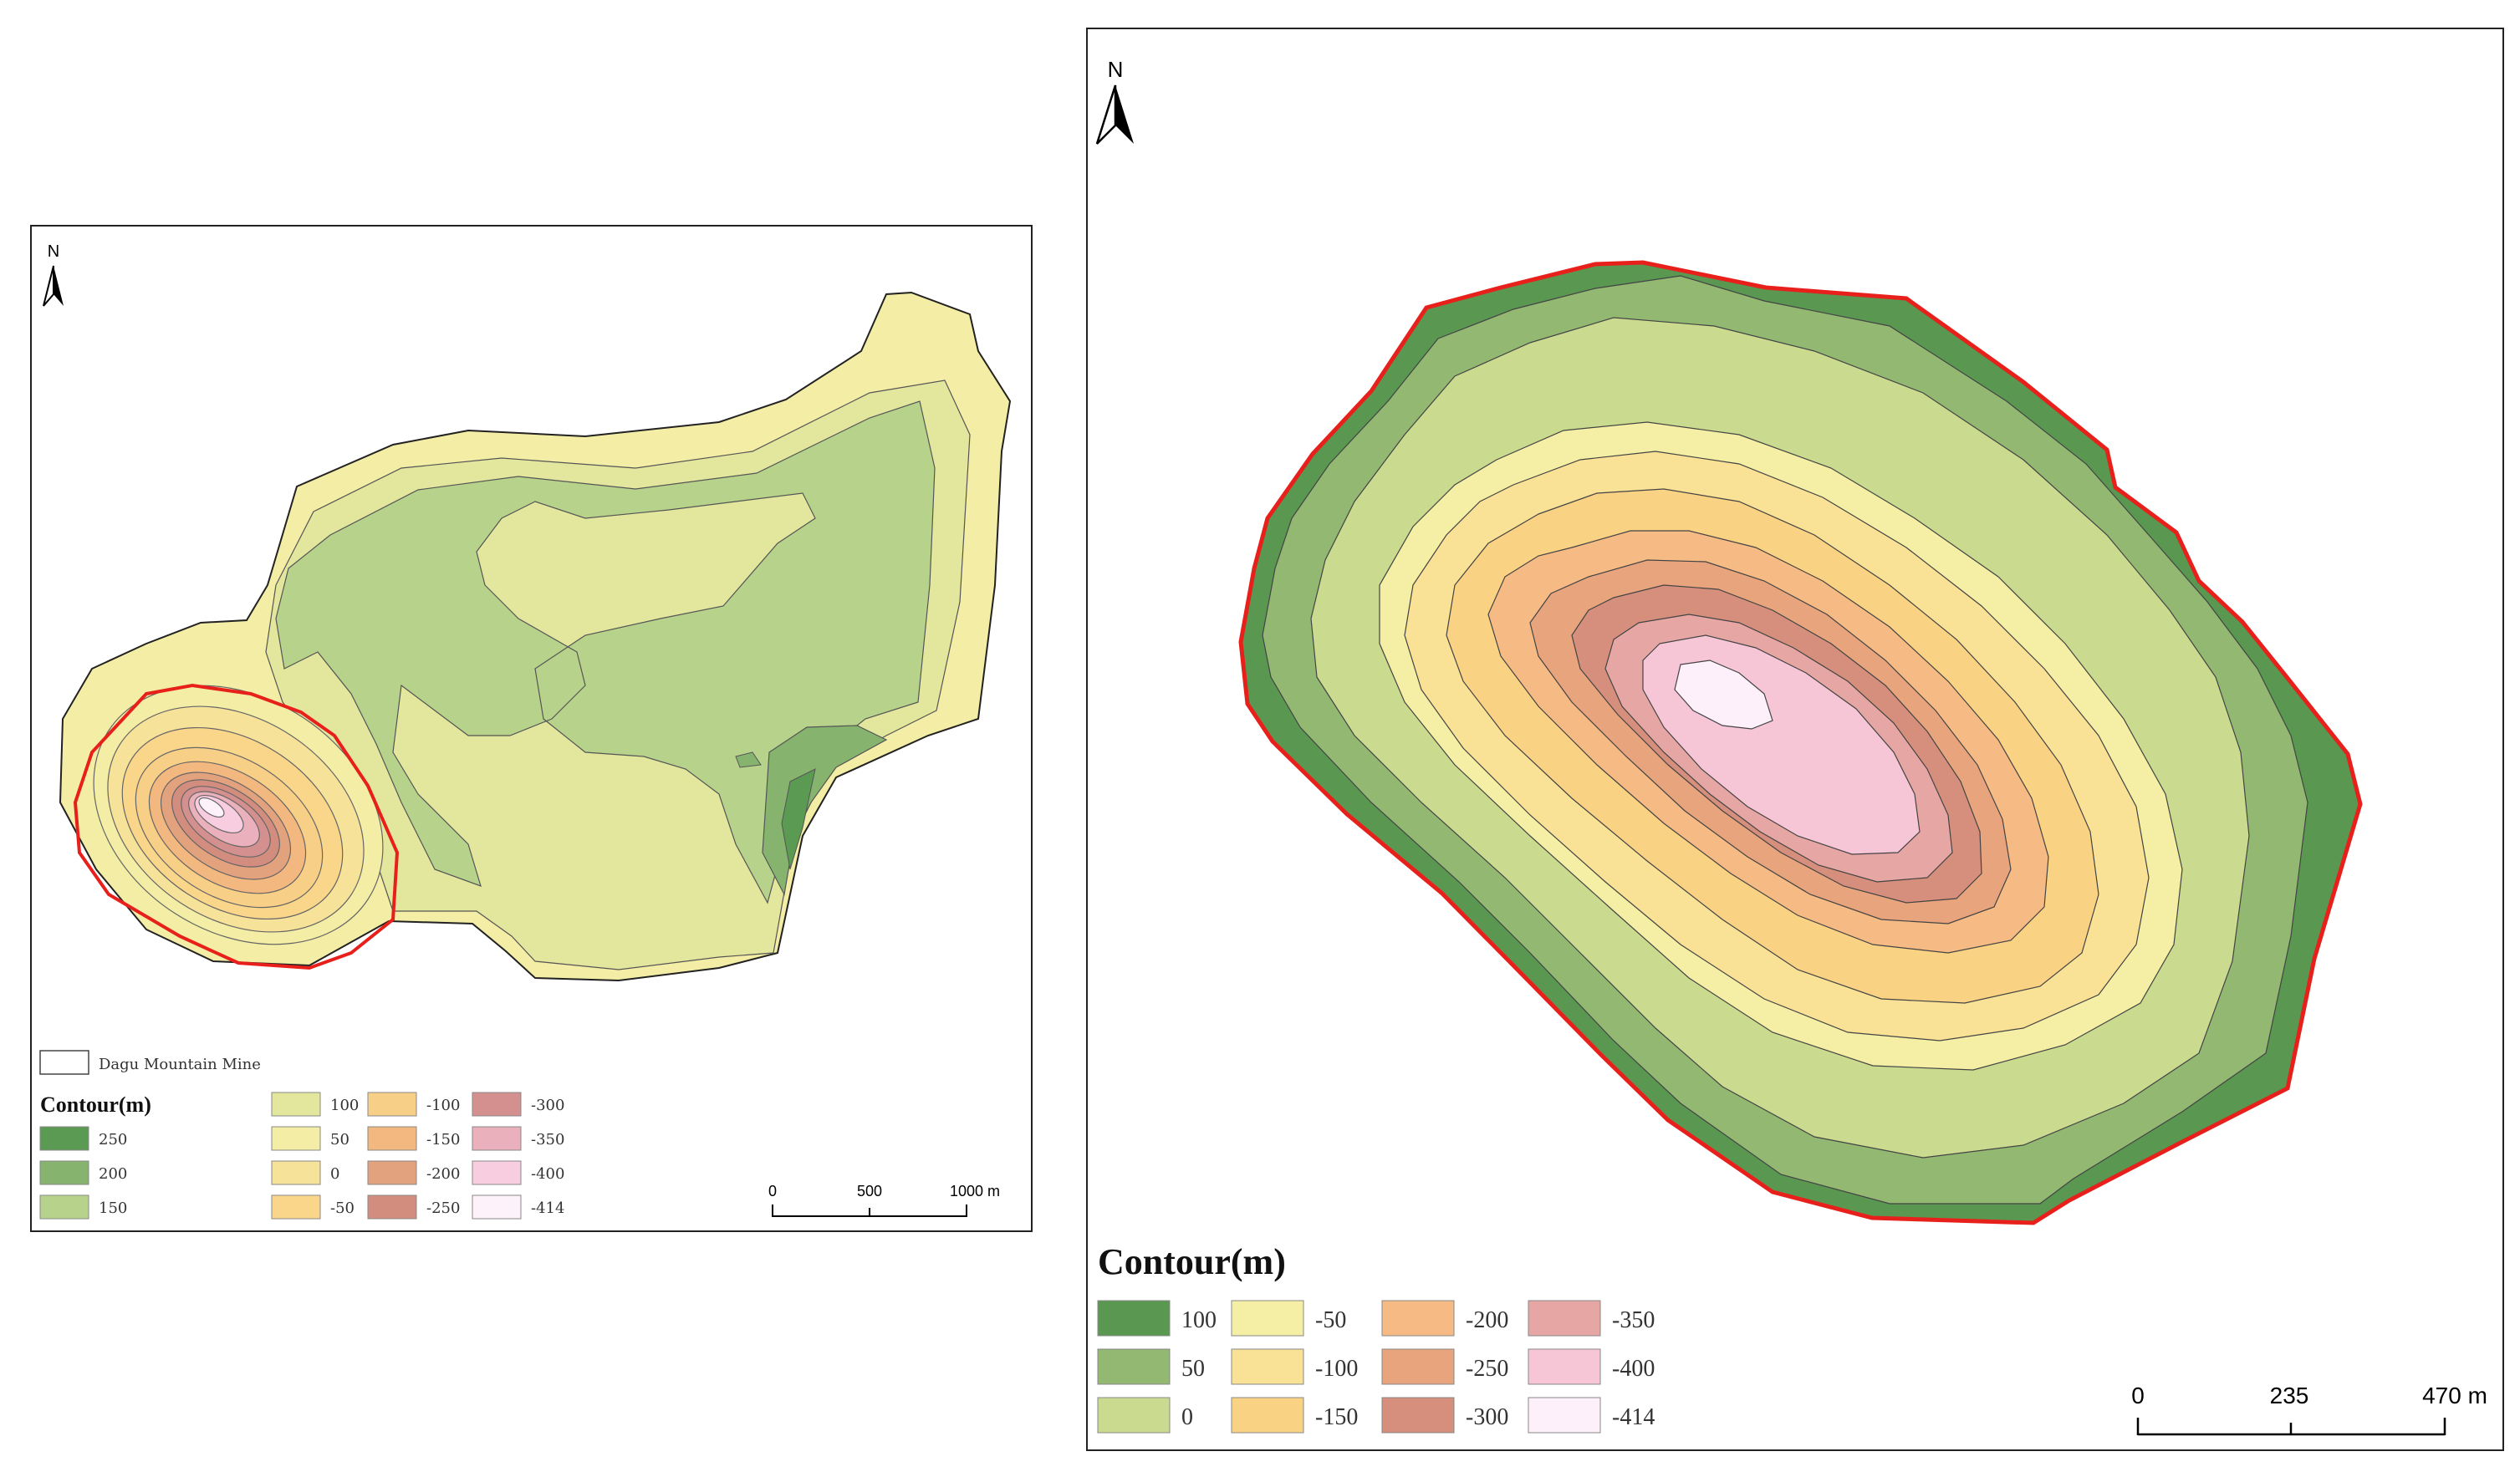  Describe the element at coordinates (64, 1062) in the screenshot. I see `mine-legend-swatch` at that location.